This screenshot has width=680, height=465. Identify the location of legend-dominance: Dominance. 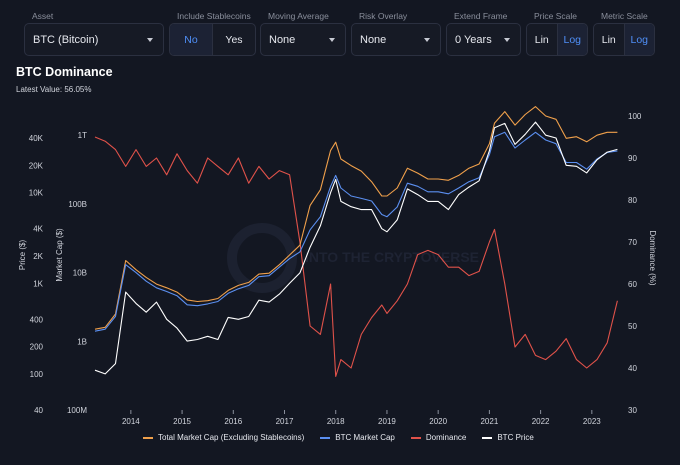
(438, 437).